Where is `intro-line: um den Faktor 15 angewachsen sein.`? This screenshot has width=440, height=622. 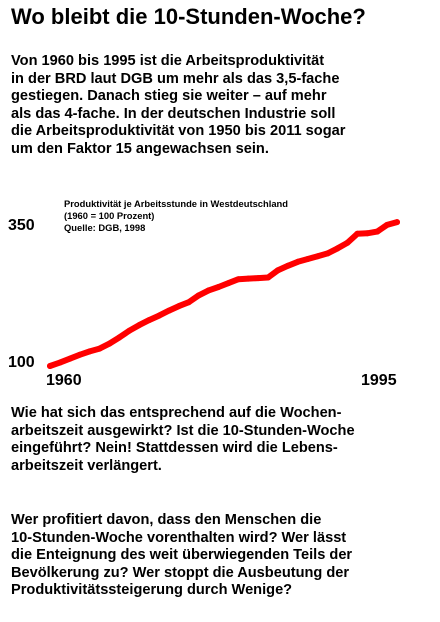 intro-line: um den Faktor 15 angewachsen sein. is located at coordinates (140, 148).